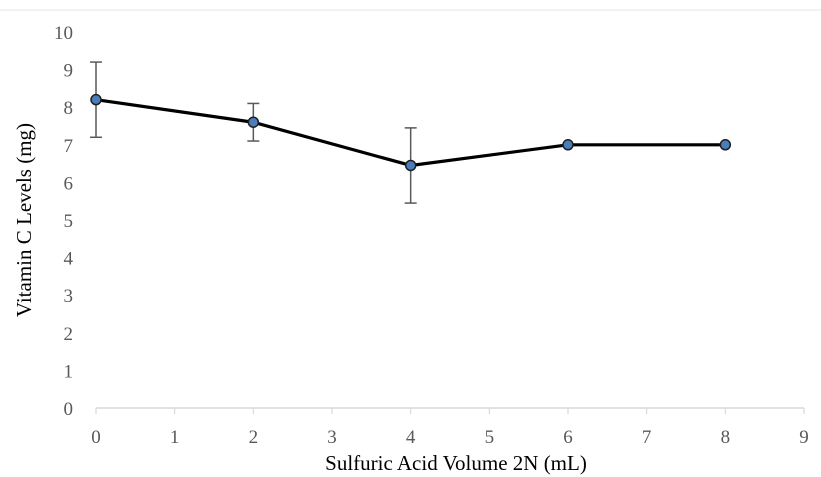 Image resolution: width=821 pixels, height=477 pixels. I want to click on x-tick-label: 0, so click(96, 437).